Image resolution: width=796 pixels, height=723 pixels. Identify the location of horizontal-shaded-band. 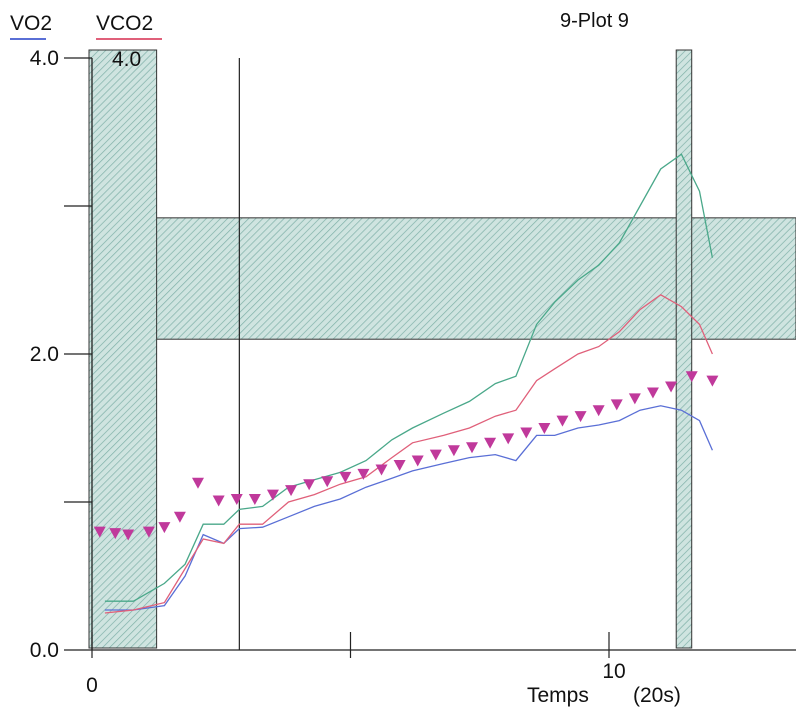
(467, 278).